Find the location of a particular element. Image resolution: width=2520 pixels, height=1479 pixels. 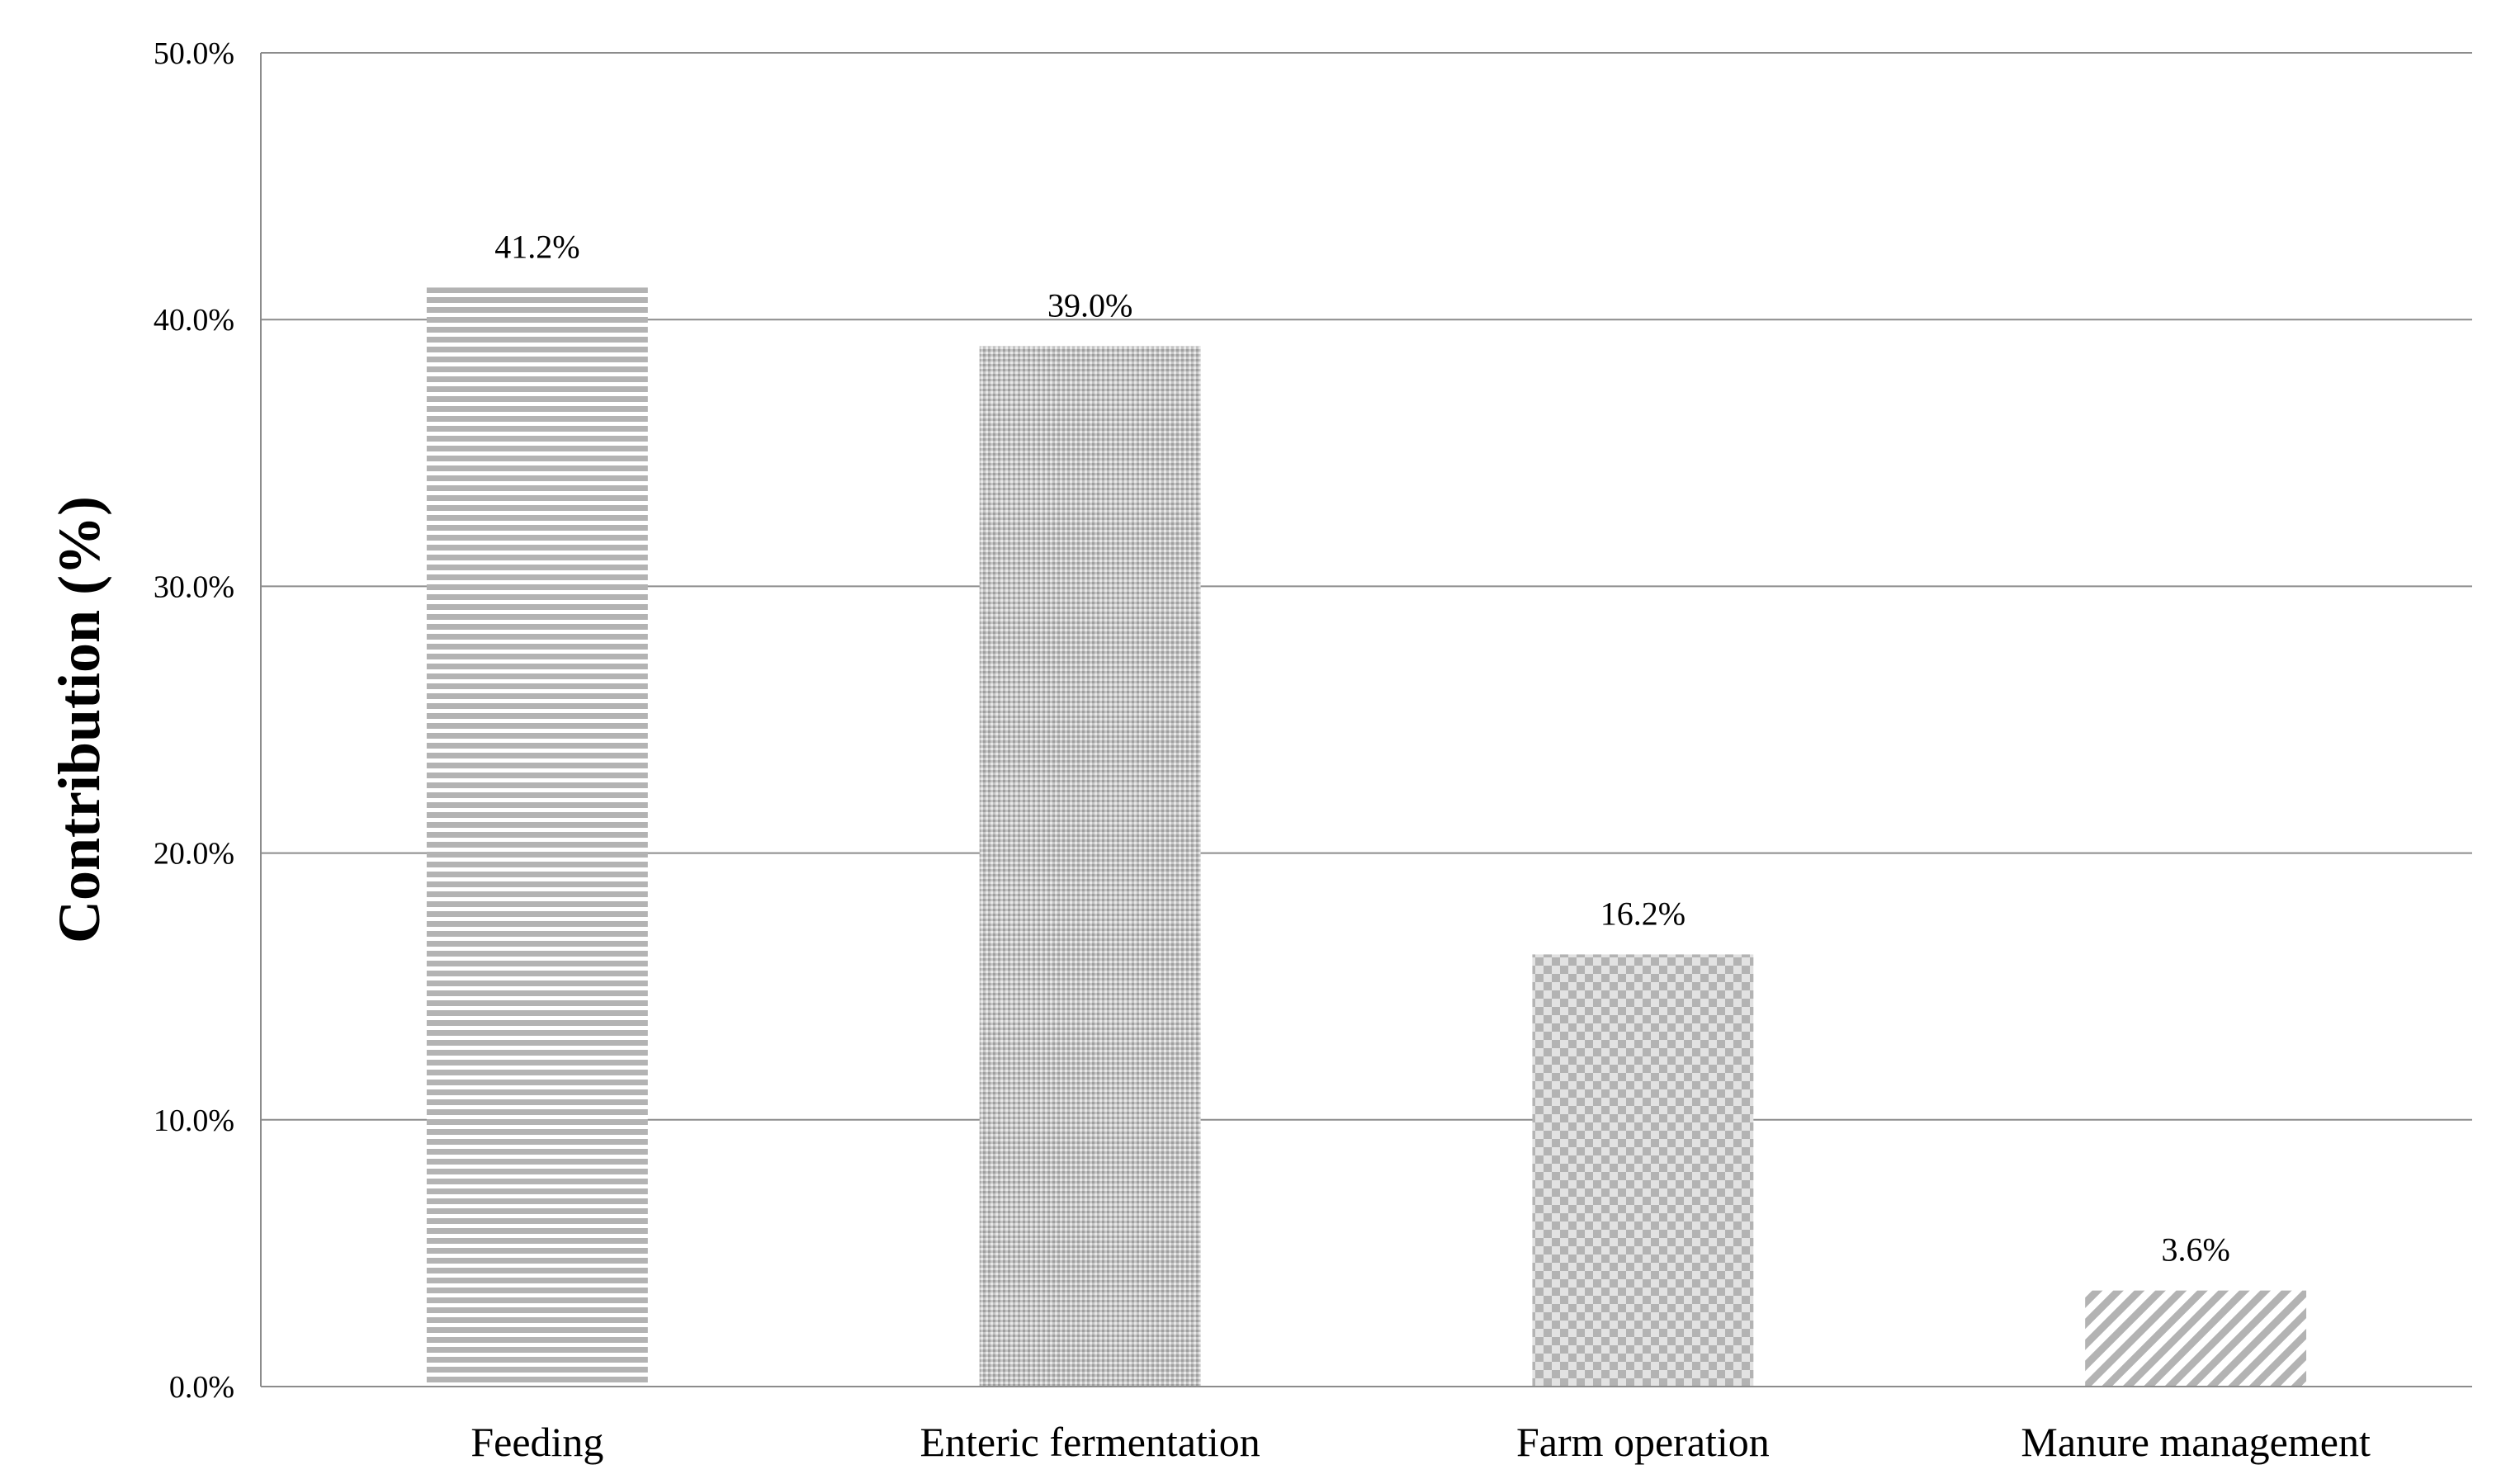

x-category-label: Manure management is located at coordinates (2196, 1442).